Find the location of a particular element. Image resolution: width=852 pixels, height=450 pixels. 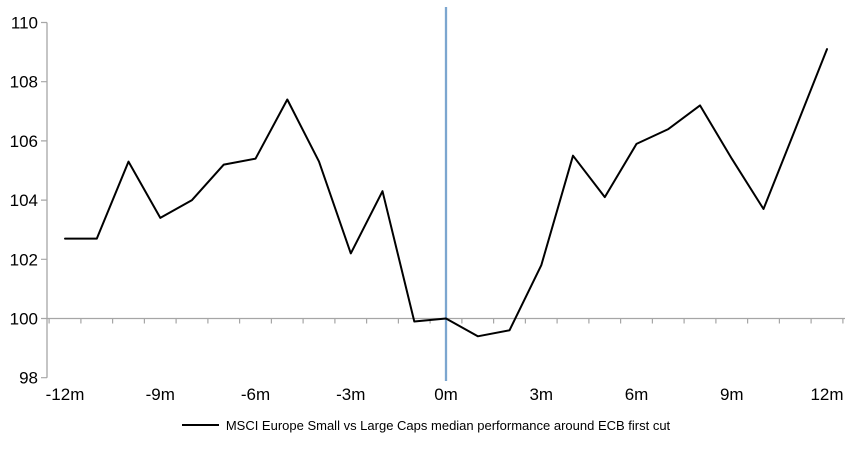

x-tick-label: -9m is located at coordinates (160, 394).